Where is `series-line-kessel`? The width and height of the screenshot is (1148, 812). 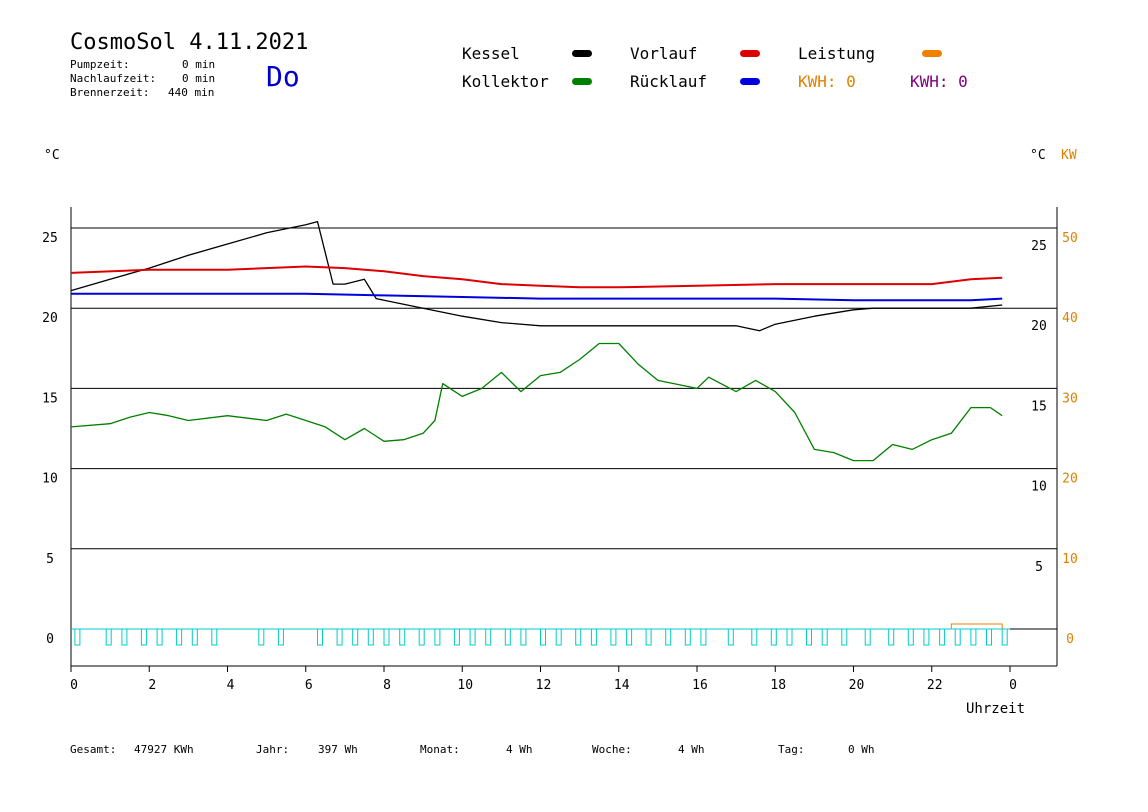 series-line-kessel is located at coordinates (536, 276).